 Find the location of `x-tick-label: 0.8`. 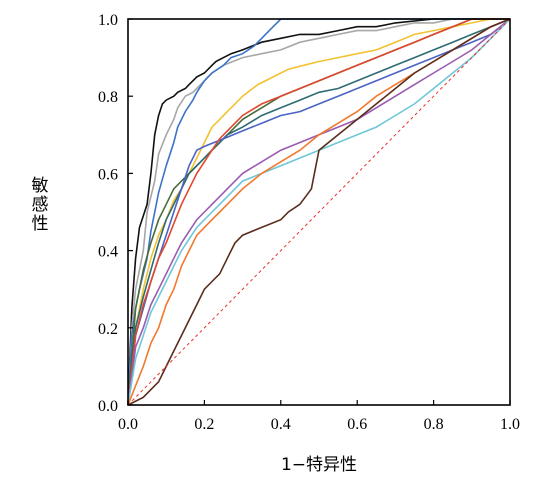

x-tick-label: 0.8 is located at coordinates (434, 424).